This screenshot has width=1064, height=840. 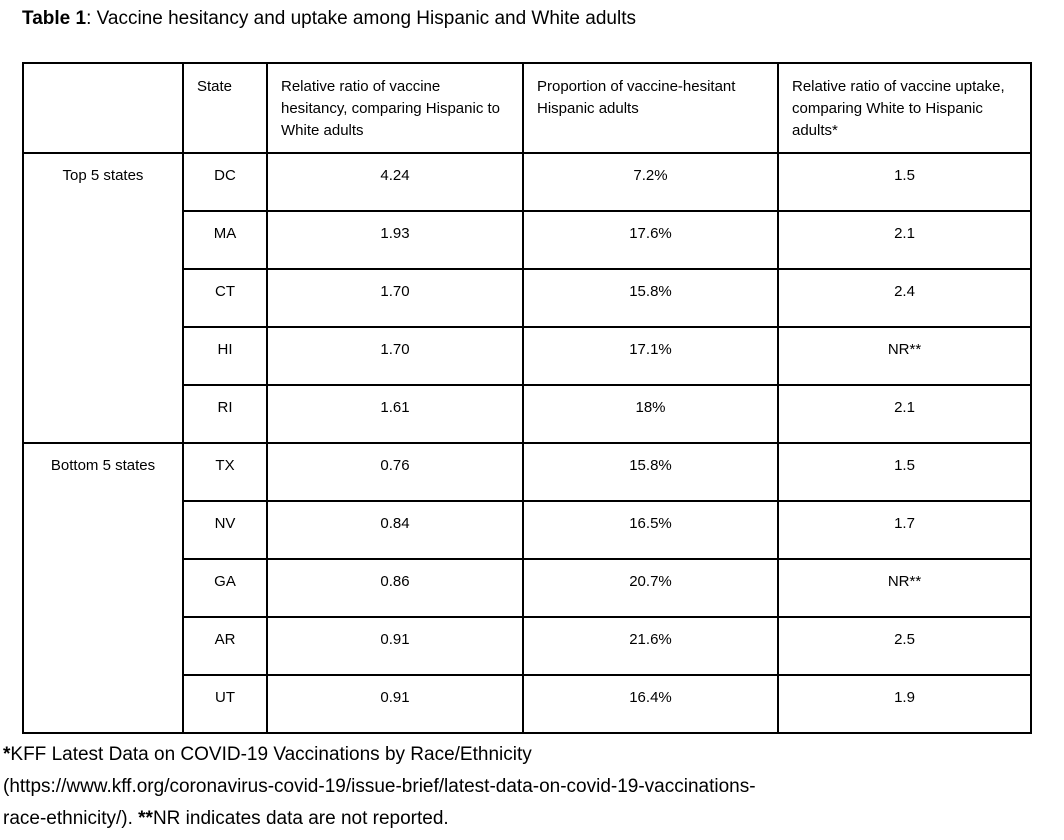 I want to click on table-row-ut: UT 0.91 16.4% 1.9, so click(x=527, y=704).